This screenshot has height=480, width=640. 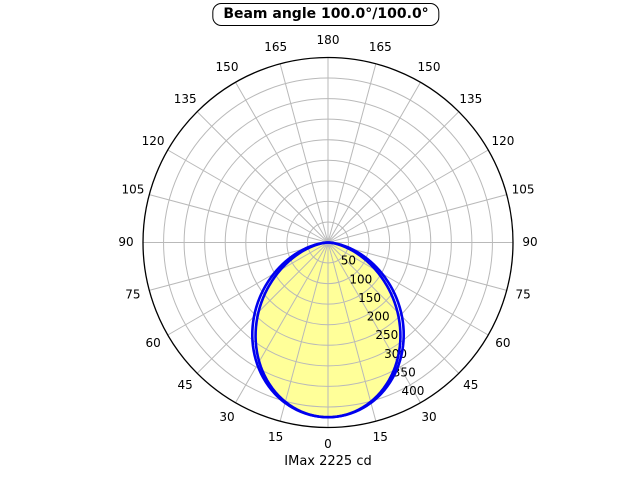 What do you see at coordinates (328, 461) in the screenshot?
I see `imax-label: IMax 2225 cd` at bounding box center [328, 461].